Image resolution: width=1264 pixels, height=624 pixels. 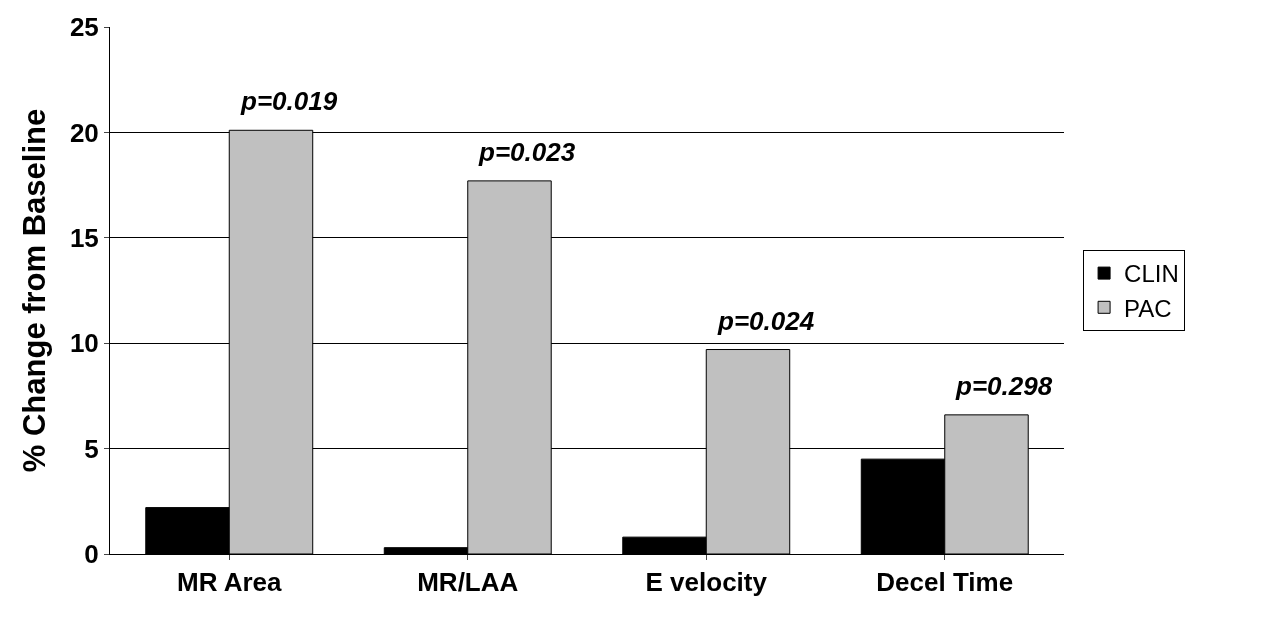 What do you see at coordinates (468, 582) in the screenshot?
I see `x-tick-label: MR/LAA` at bounding box center [468, 582].